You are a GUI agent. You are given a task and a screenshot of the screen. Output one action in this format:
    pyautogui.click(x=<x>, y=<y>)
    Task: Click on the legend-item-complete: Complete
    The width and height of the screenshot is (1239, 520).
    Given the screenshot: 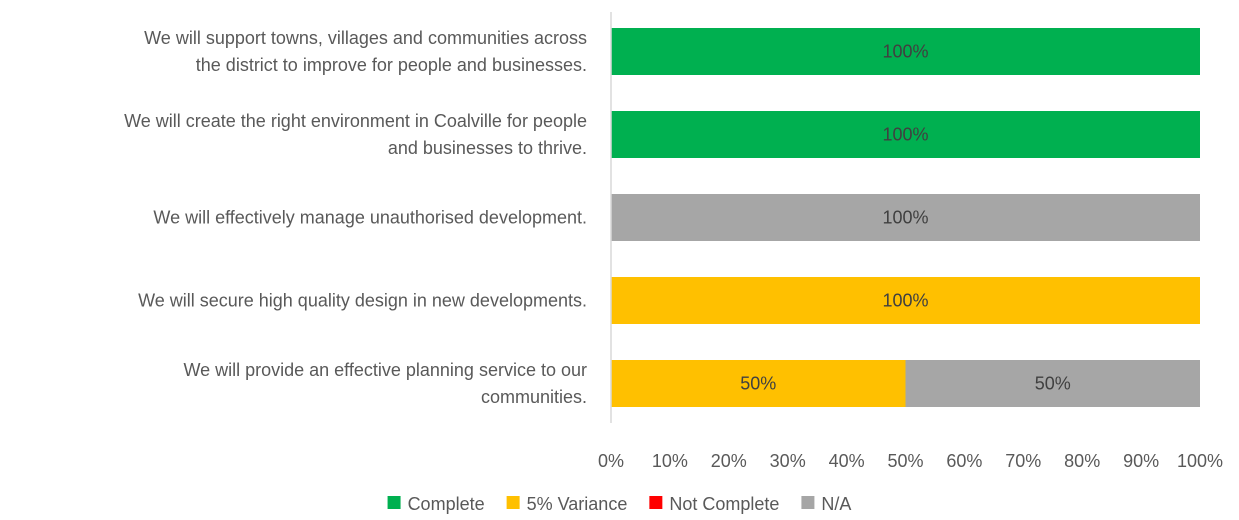 What is the action you would take?
    pyautogui.click(x=436, y=504)
    